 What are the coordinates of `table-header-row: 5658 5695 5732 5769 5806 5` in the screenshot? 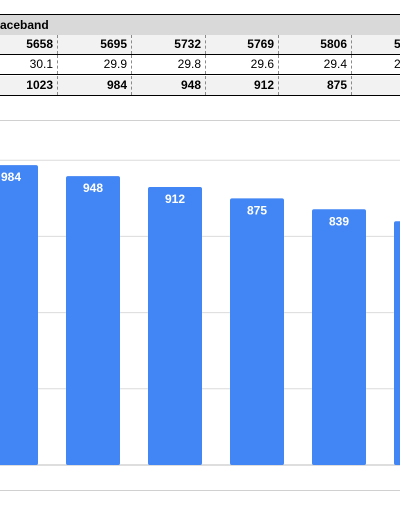 It's located at (200, 45).